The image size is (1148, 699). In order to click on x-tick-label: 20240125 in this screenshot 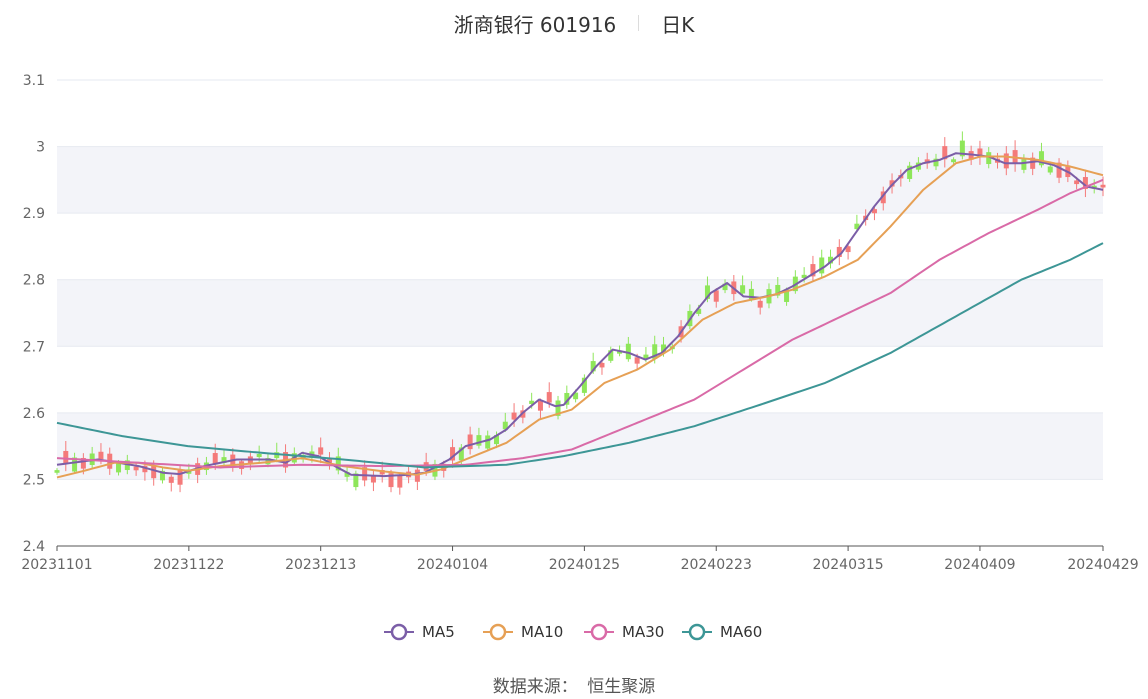, I will do `click(584, 565)`.